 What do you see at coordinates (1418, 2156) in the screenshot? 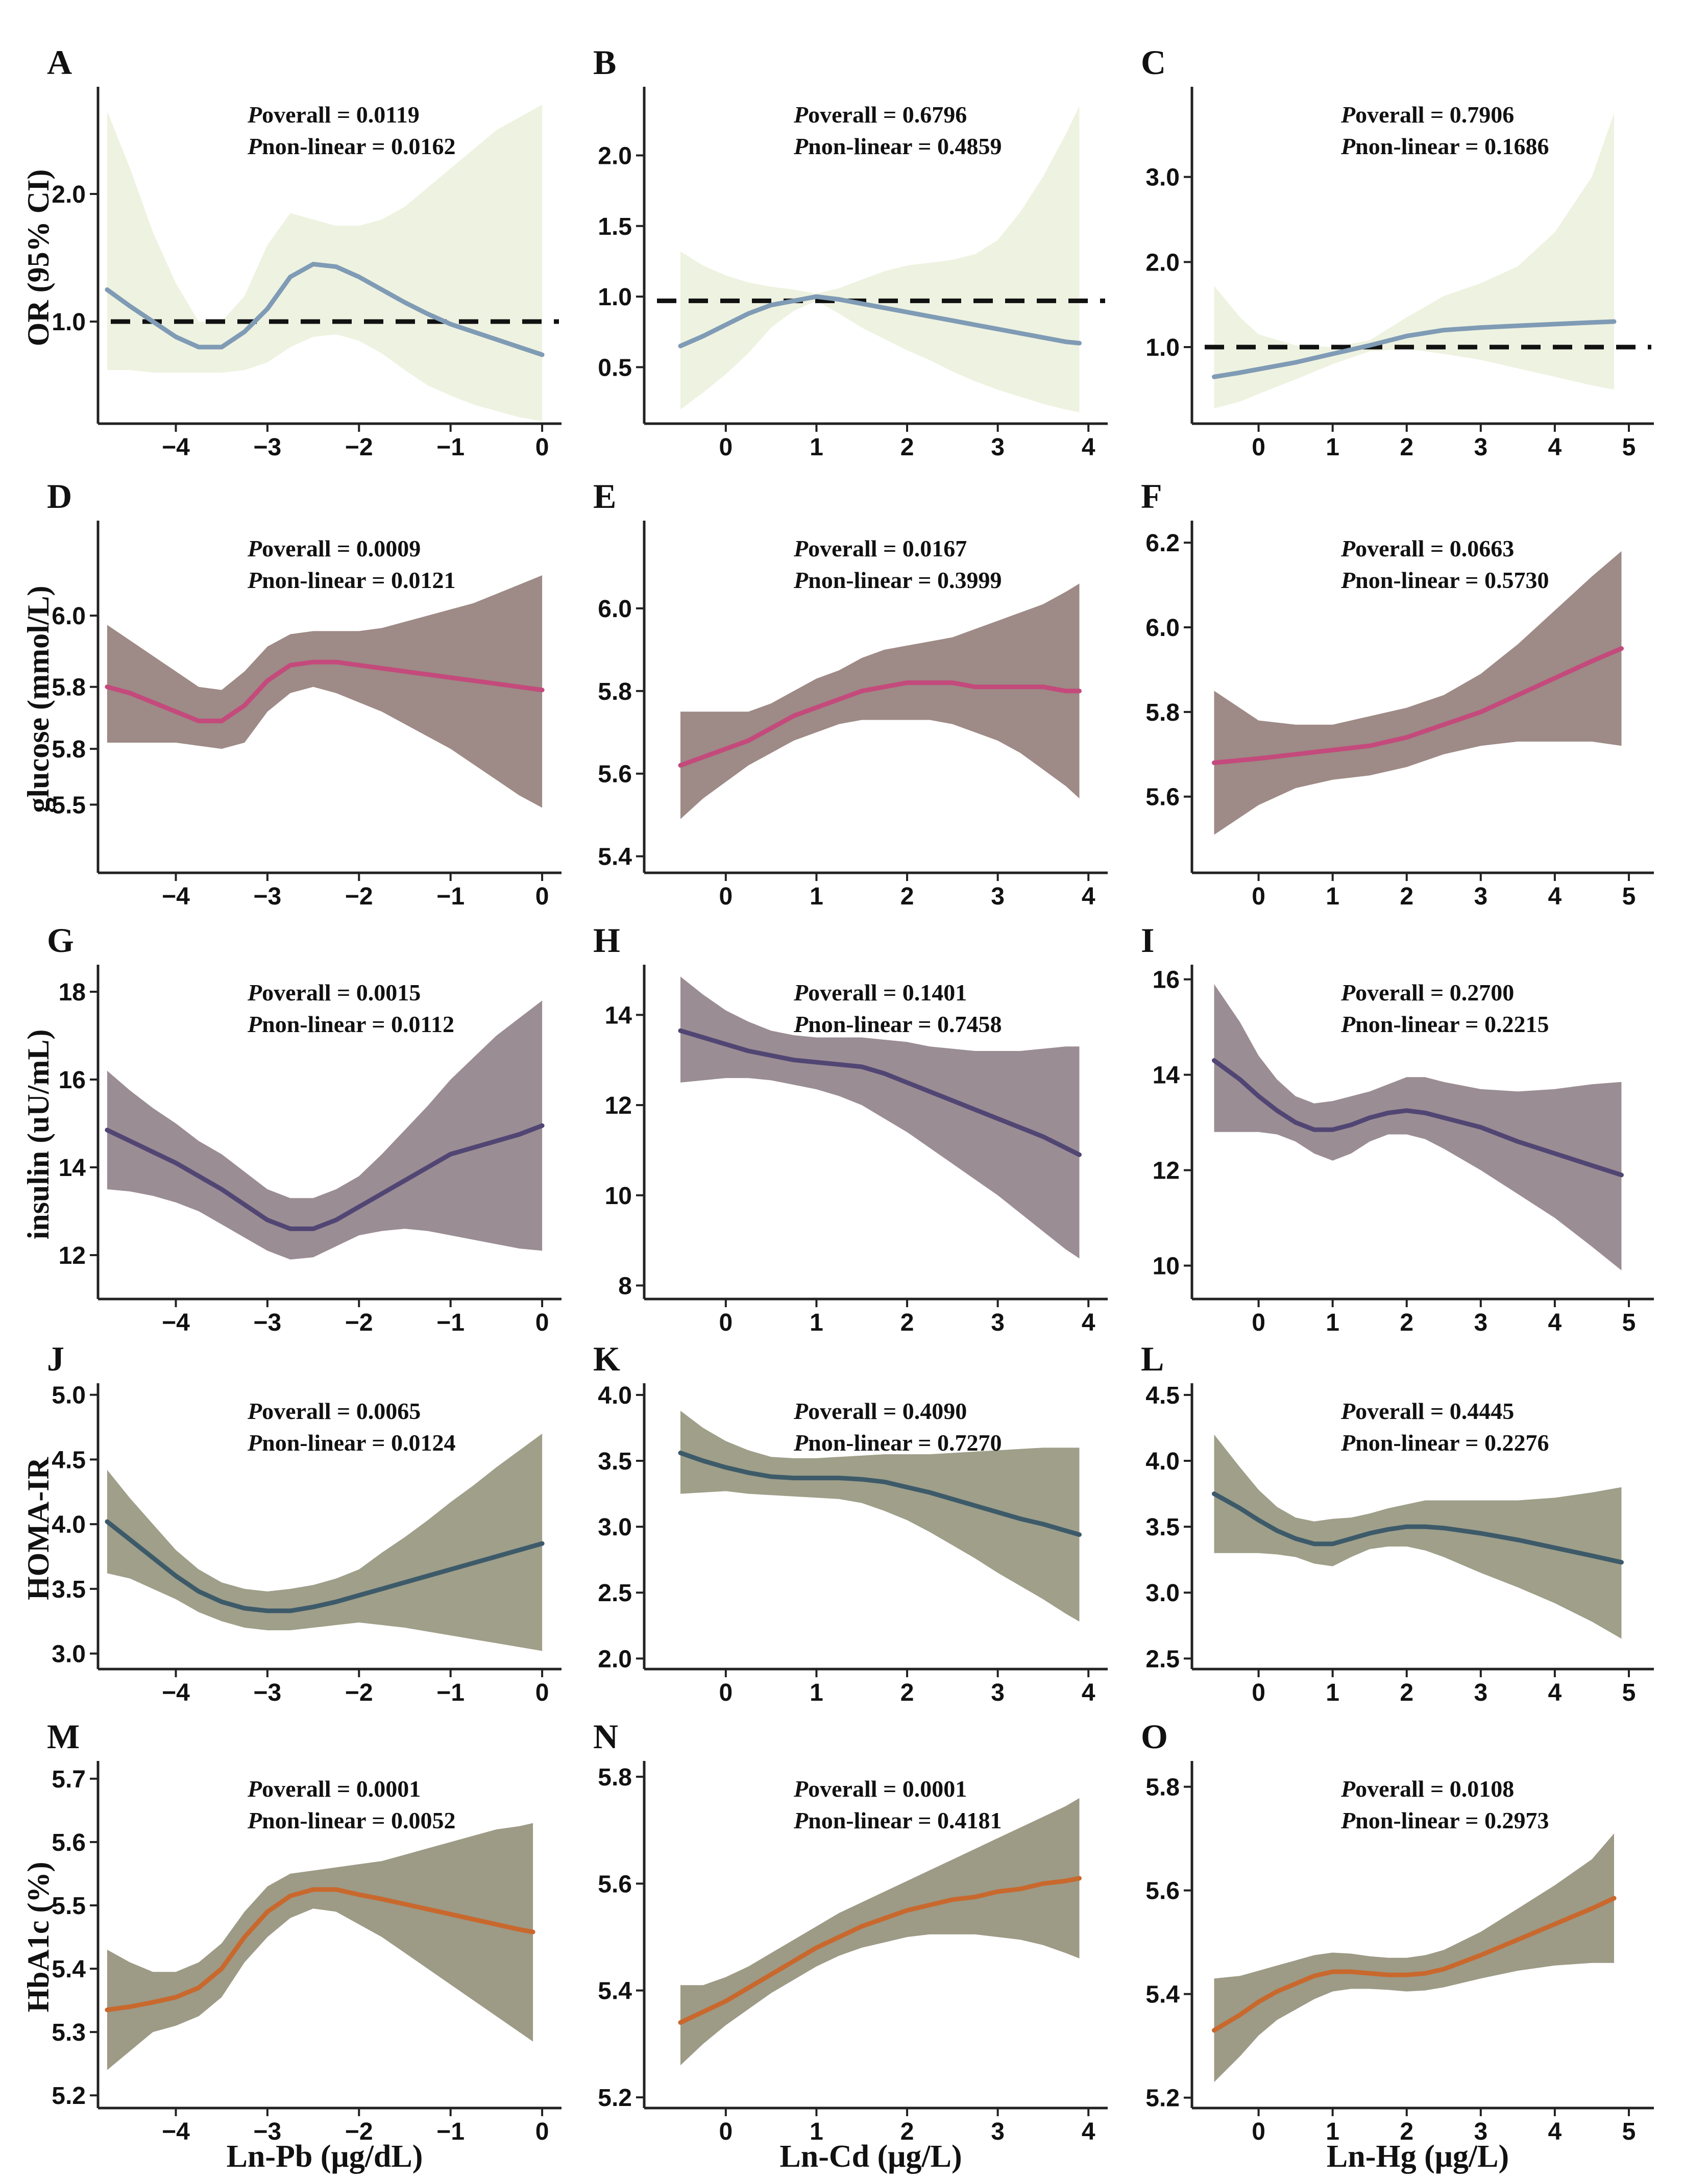
I see `x-axis-title: Ln-Hg (μg/L)` at bounding box center [1418, 2156].